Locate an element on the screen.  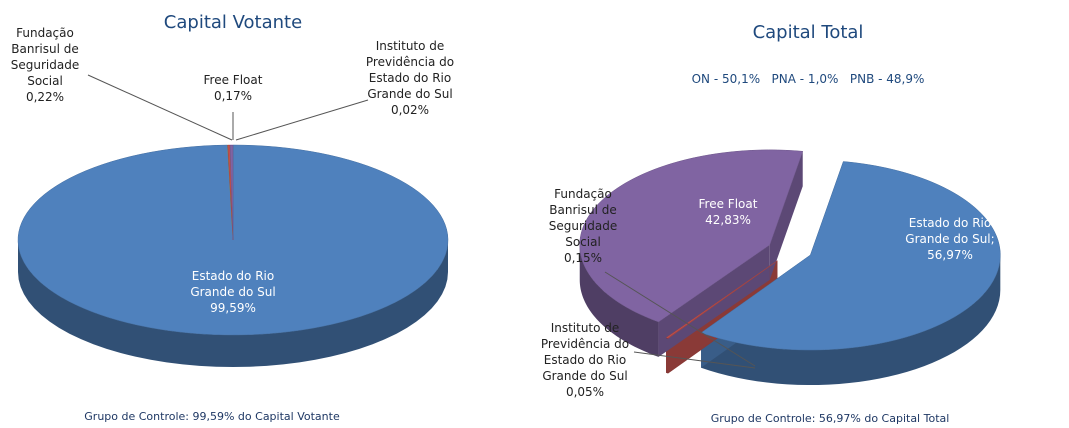
slice-value-label: 0,17% is located at coordinates (233, 96).